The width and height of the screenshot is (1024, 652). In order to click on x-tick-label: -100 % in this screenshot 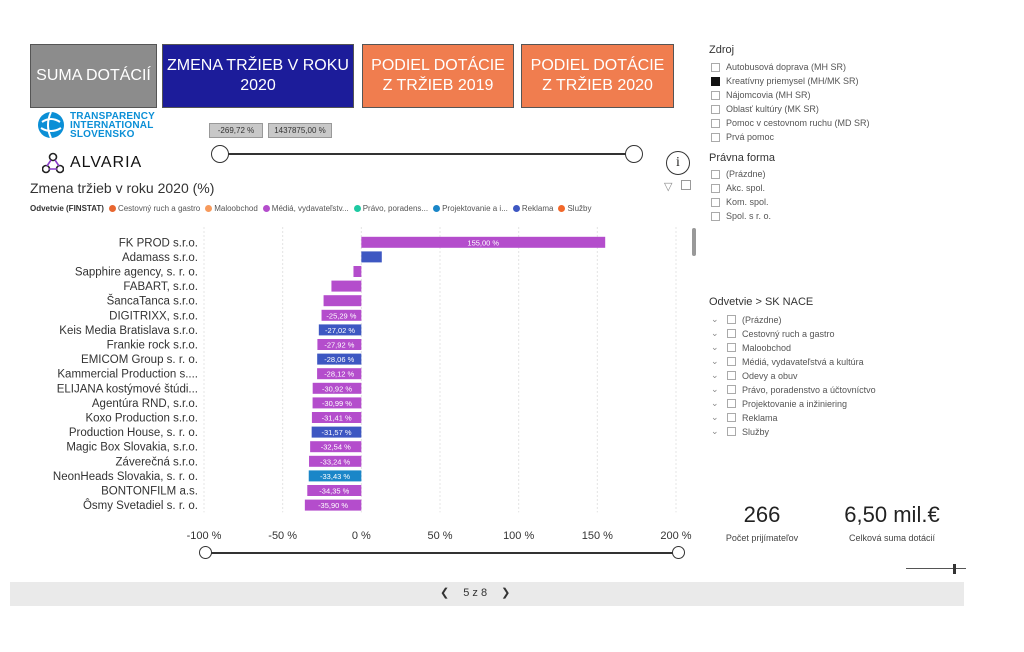, I will do `click(204, 536)`.